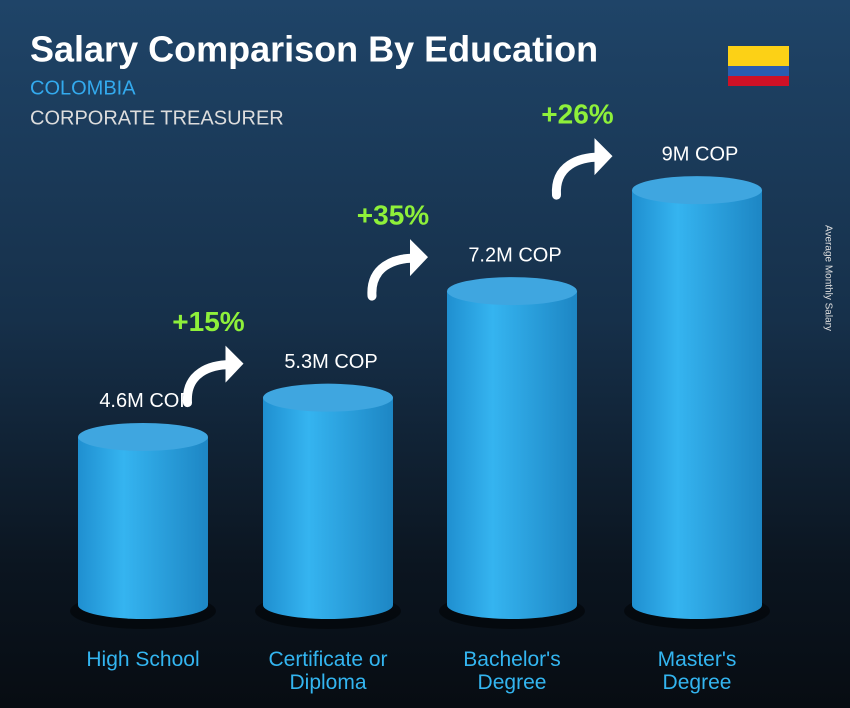 This screenshot has width=850, height=708. What do you see at coordinates (758, 66) in the screenshot?
I see `flag` at bounding box center [758, 66].